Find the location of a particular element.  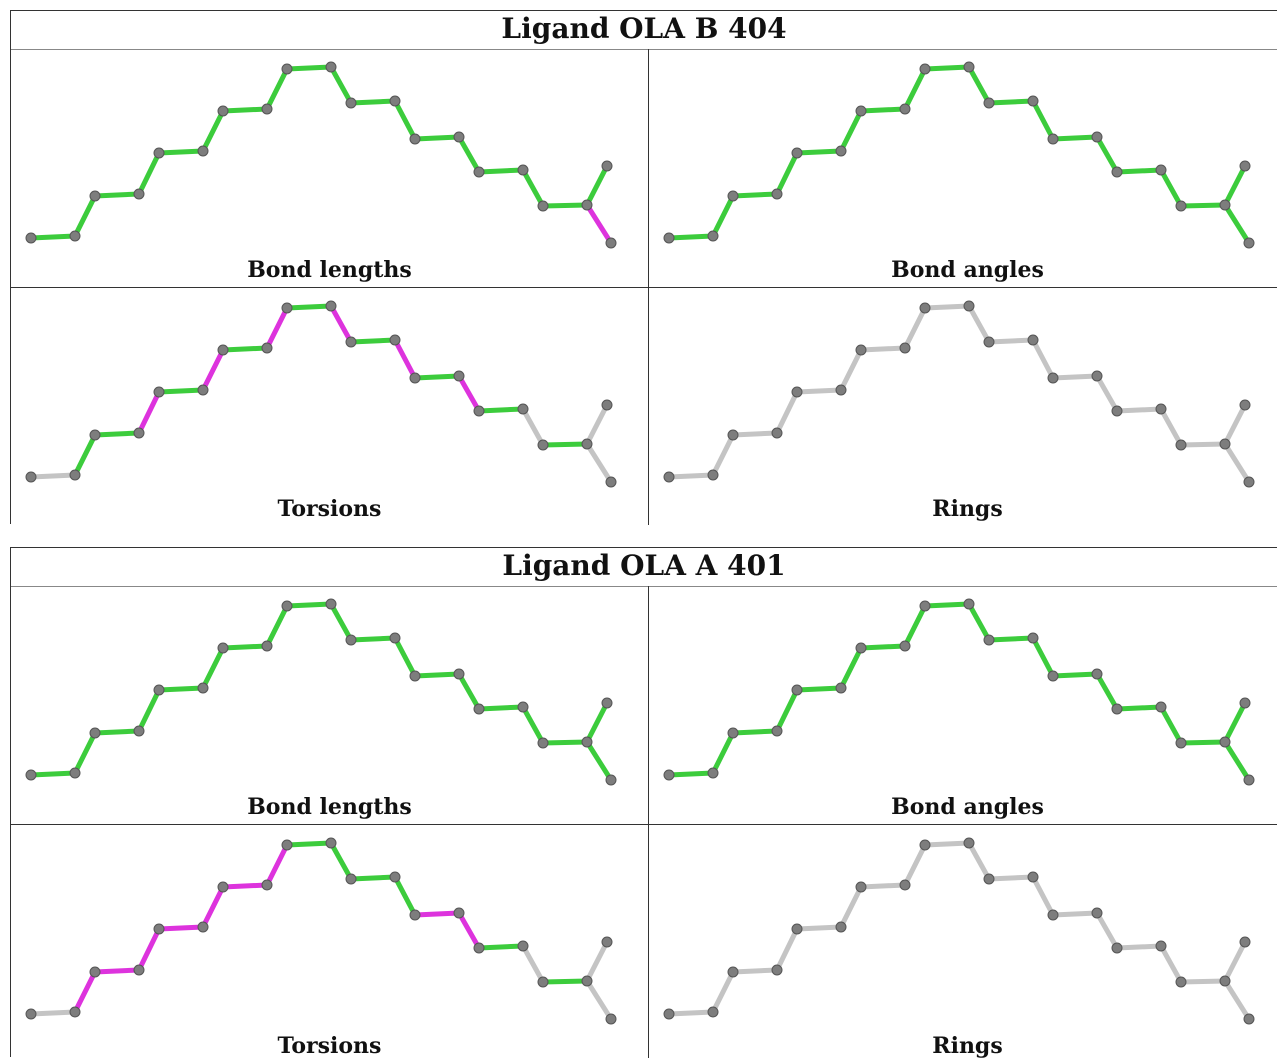

cell-label: Rings is located at coordinates (967, 509).